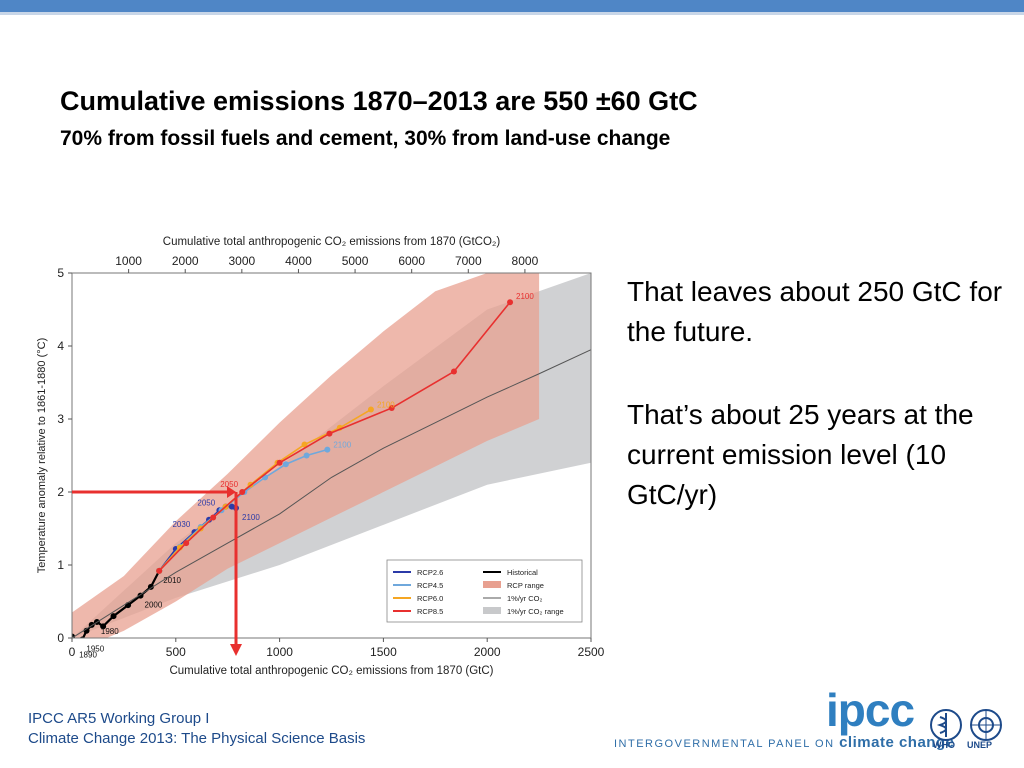 This screenshot has height=768, width=1024. I want to click on x2-tick-label-0: 1000, so click(128, 261).